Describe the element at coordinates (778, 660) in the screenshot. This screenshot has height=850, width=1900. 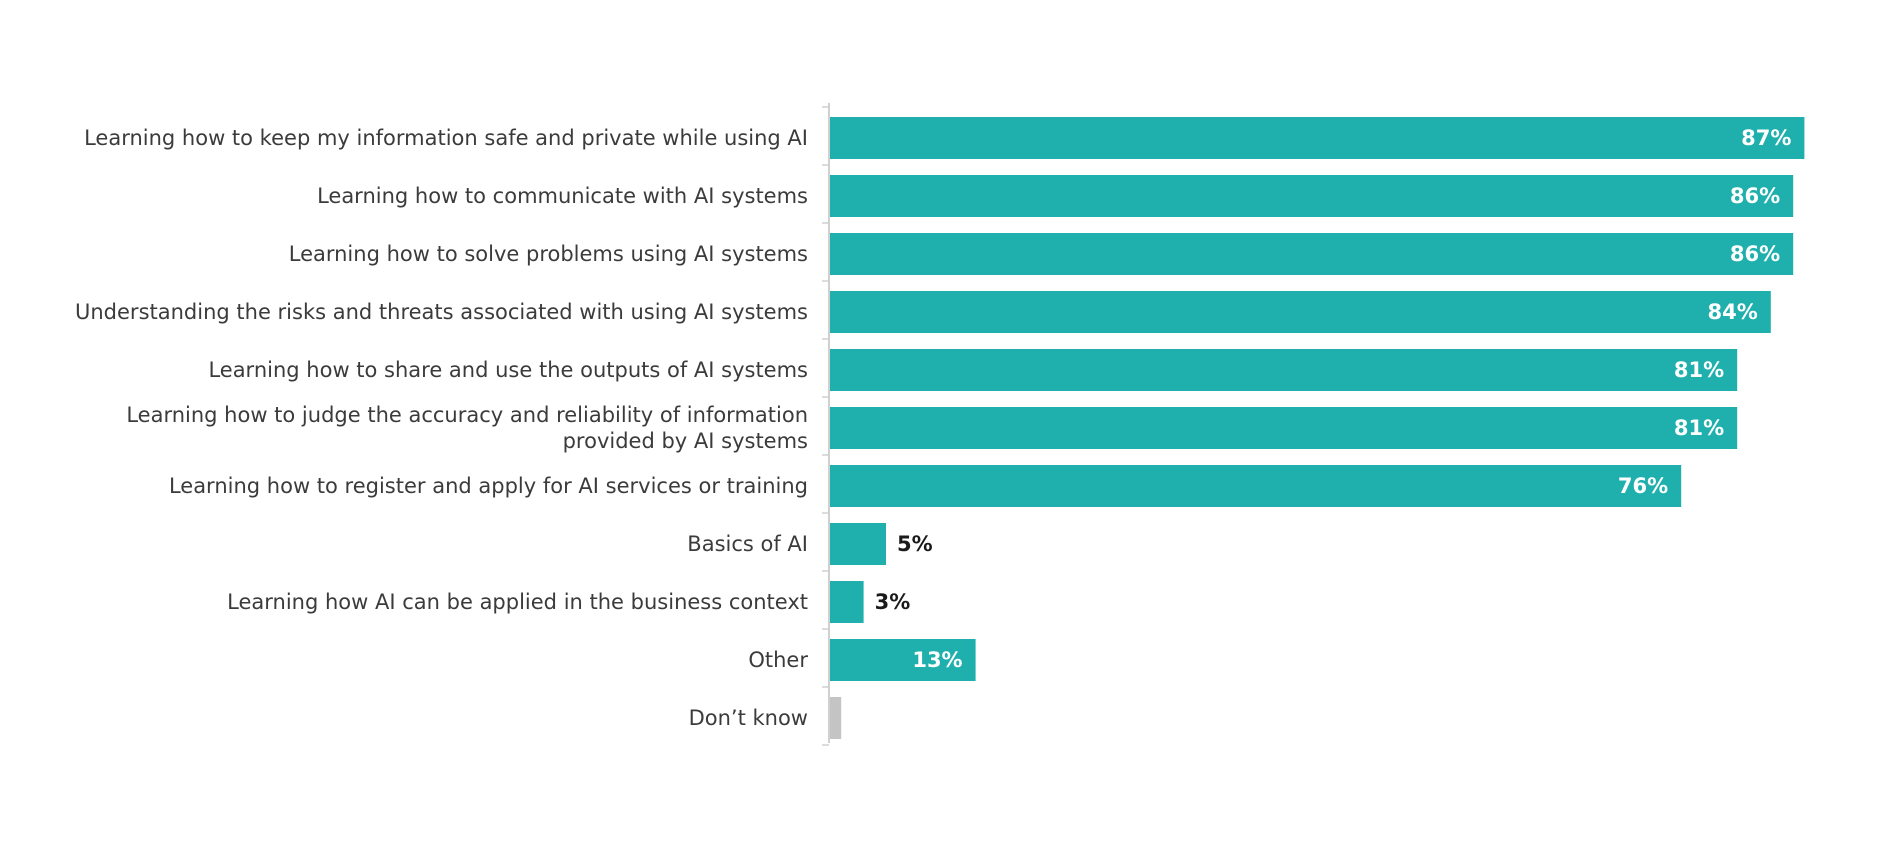
I see `category-label: Other` at that location.